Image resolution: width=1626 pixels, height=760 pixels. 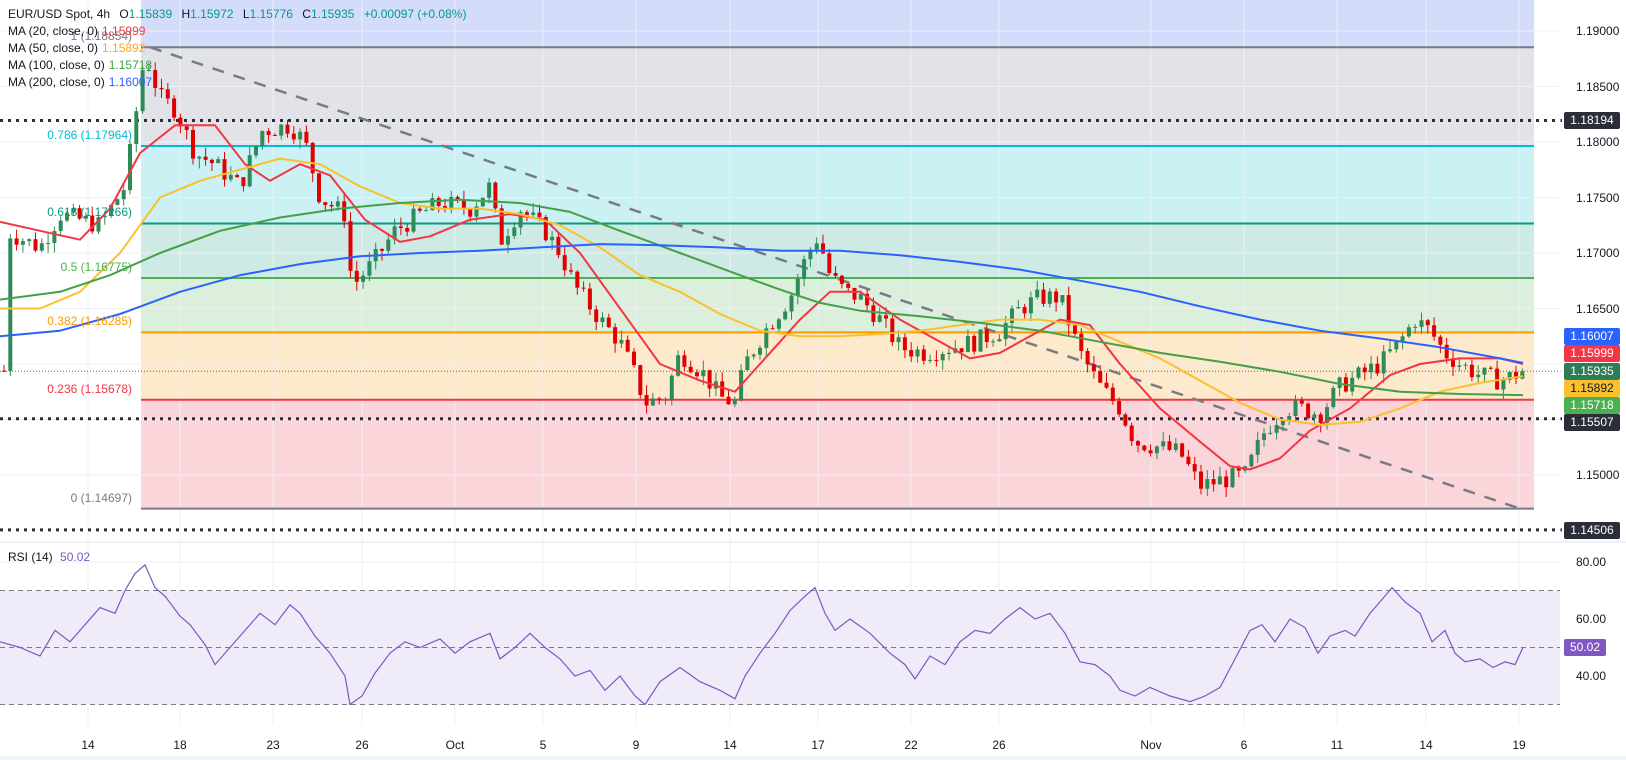 What do you see at coordinates (1592, 353) in the screenshot?
I see `price-badge: 1.15999` at bounding box center [1592, 353].